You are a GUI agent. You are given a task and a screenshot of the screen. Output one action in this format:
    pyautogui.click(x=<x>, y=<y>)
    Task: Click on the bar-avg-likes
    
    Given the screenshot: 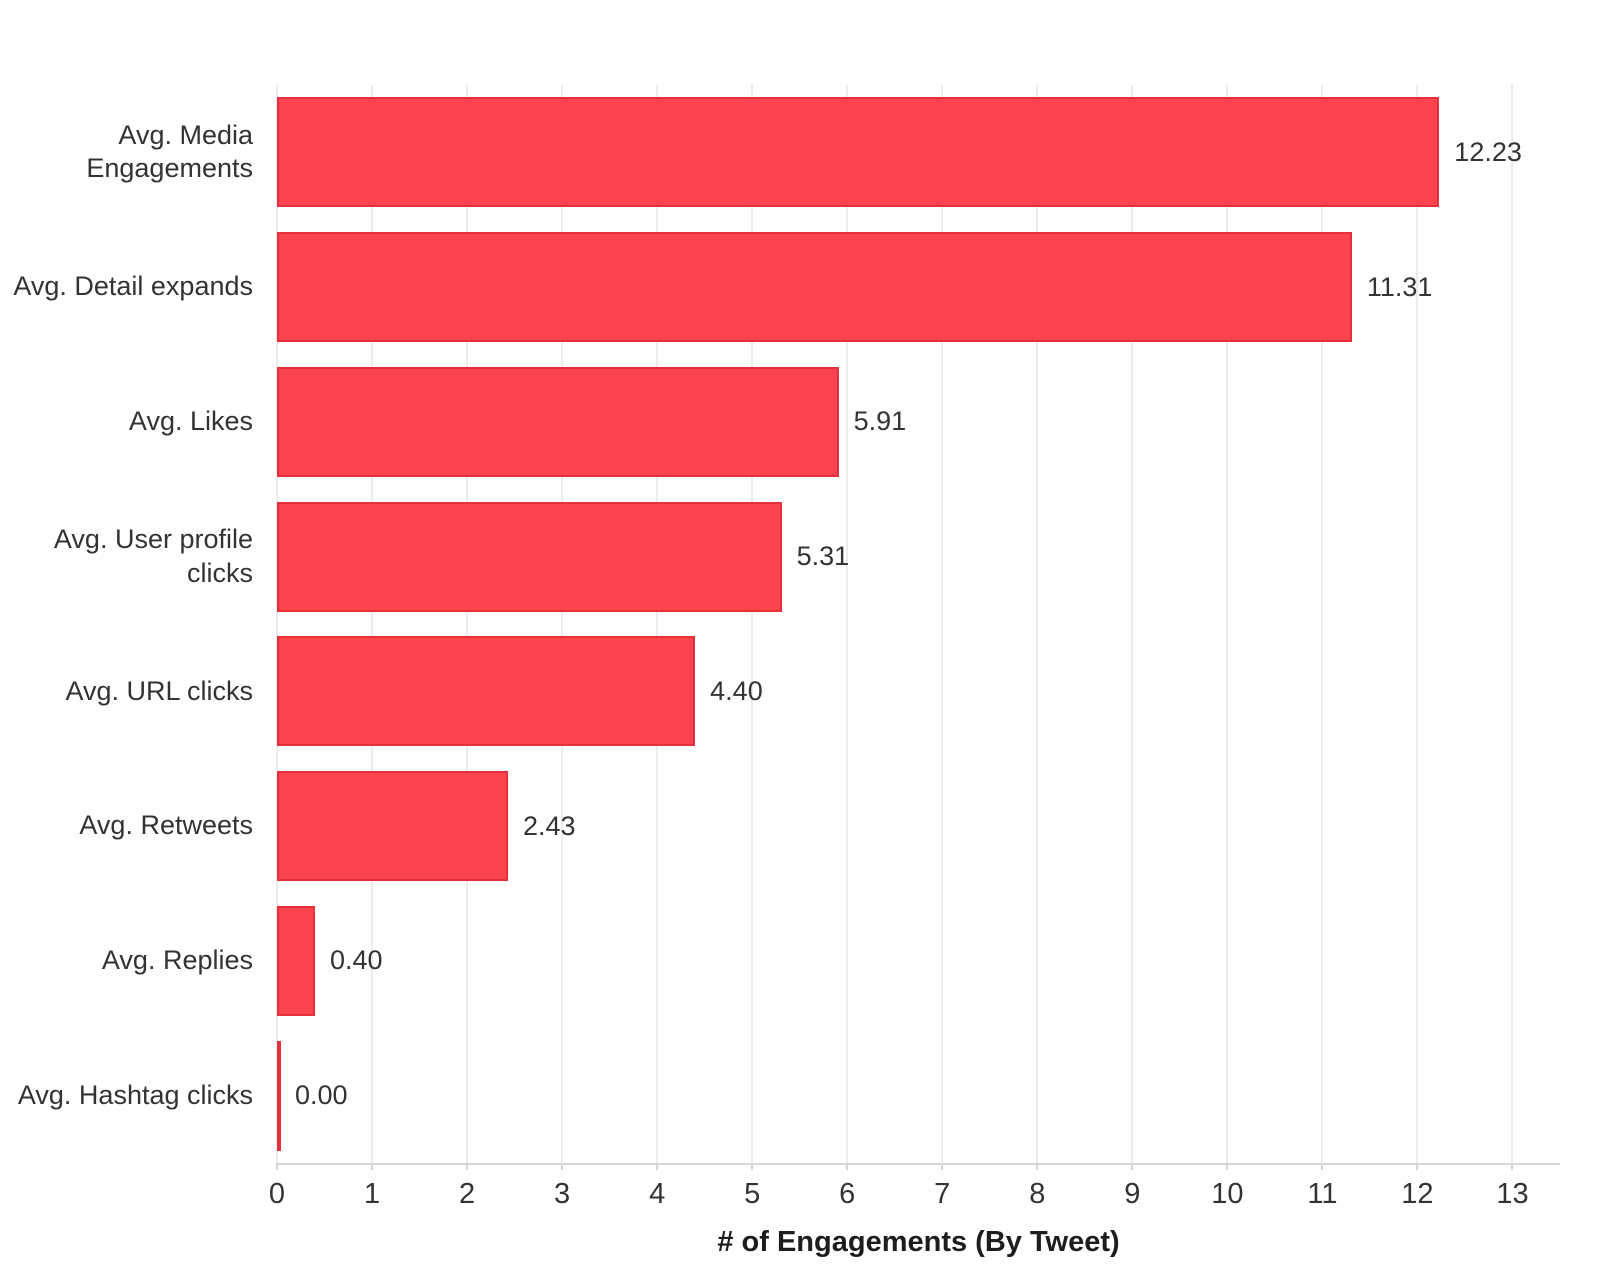 What is the action you would take?
    pyautogui.click(x=558, y=421)
    